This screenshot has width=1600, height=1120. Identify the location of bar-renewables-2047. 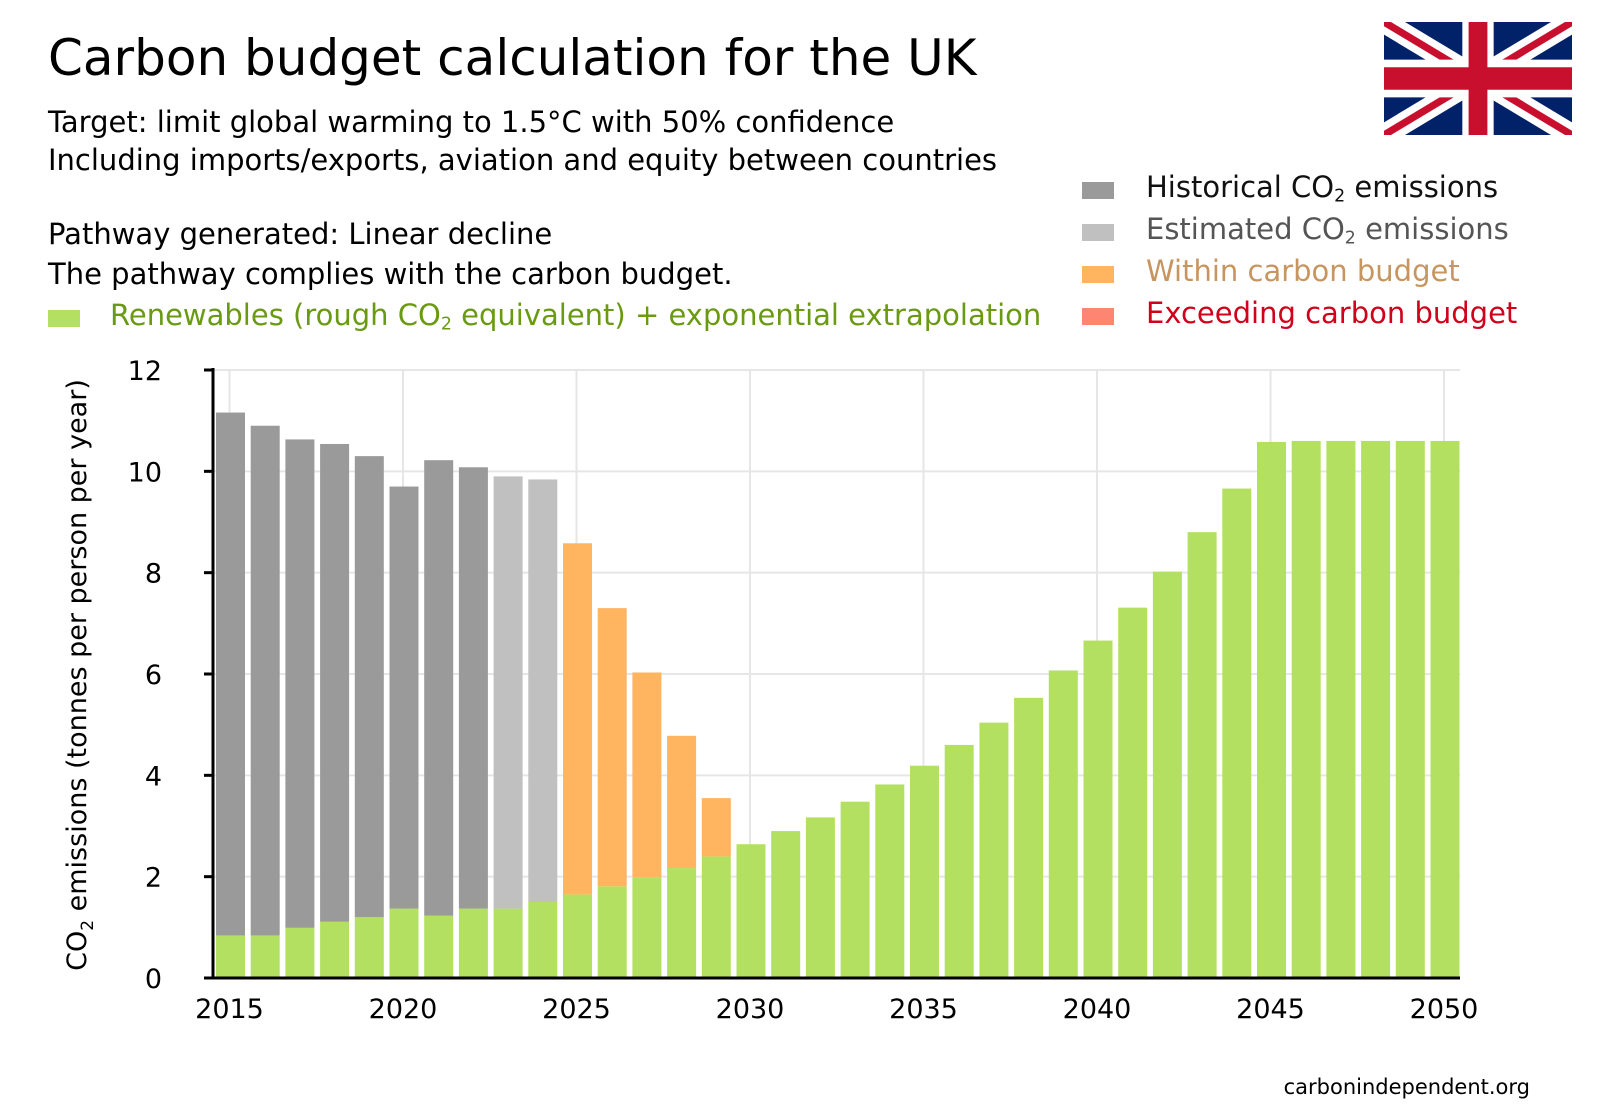
(1341, 709).